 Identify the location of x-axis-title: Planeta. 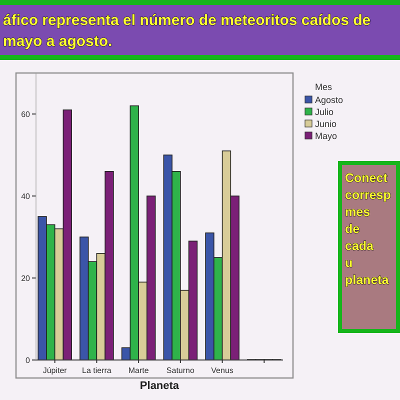
(160, 386).